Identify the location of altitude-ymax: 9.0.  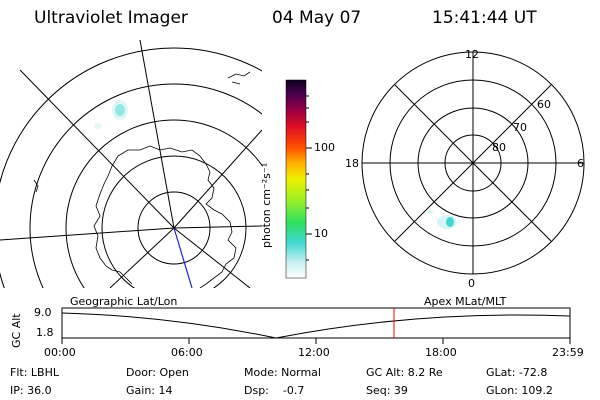
(43, 312).